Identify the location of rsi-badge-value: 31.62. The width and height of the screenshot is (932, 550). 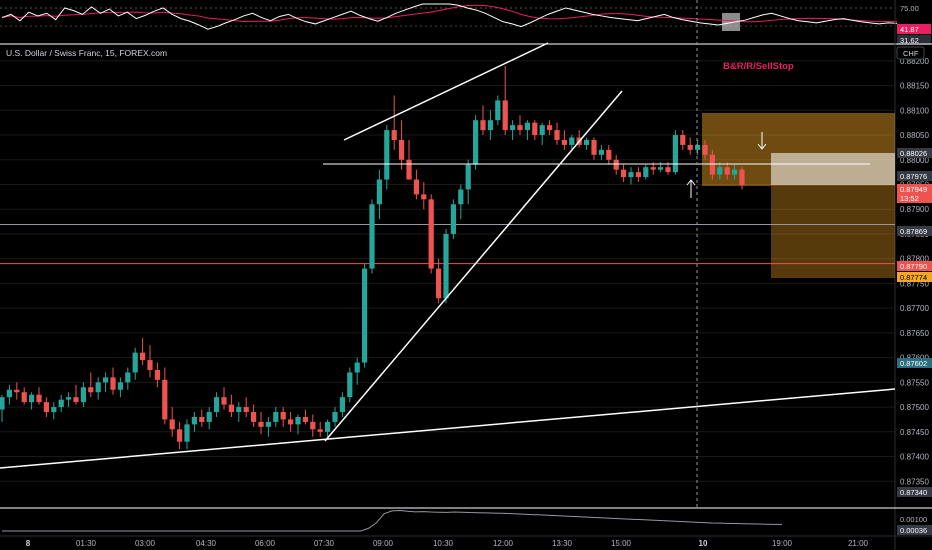
(909, 40).